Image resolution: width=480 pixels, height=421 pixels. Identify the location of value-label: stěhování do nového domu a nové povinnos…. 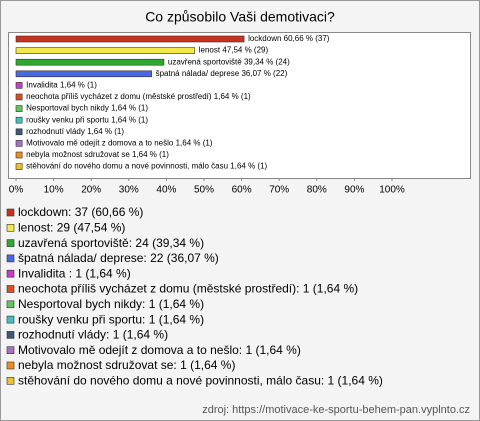
(146, 166).